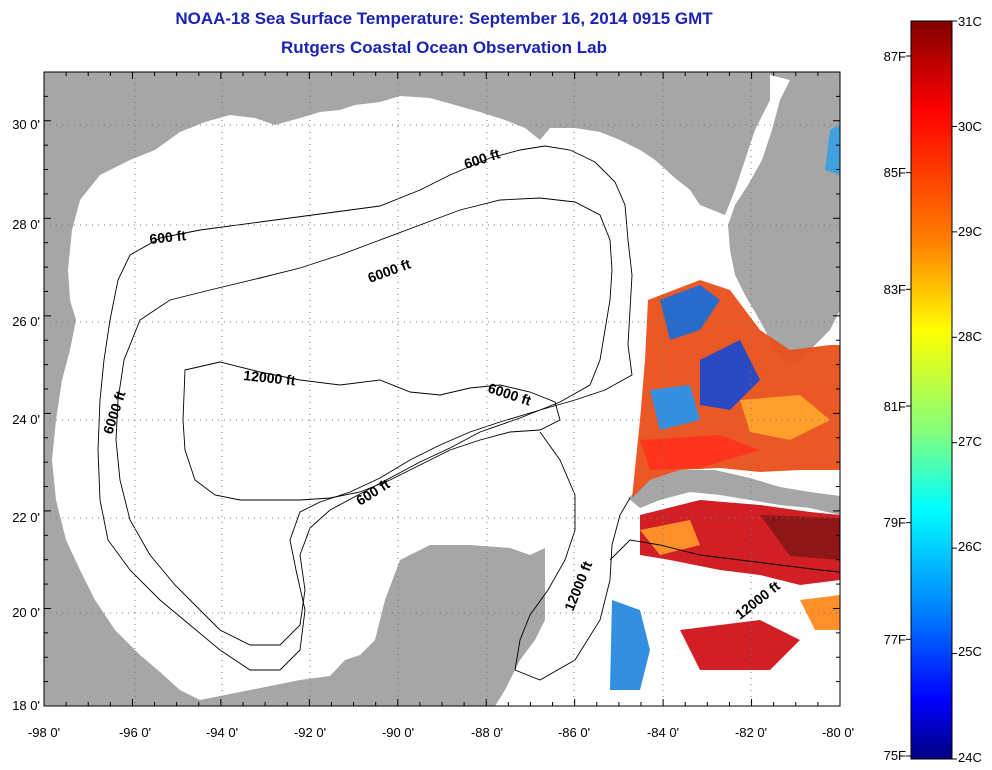 The height and width of the screenshot is (770, 992). I want to click on lon-tick-label: -90 0', so click(398, 732).